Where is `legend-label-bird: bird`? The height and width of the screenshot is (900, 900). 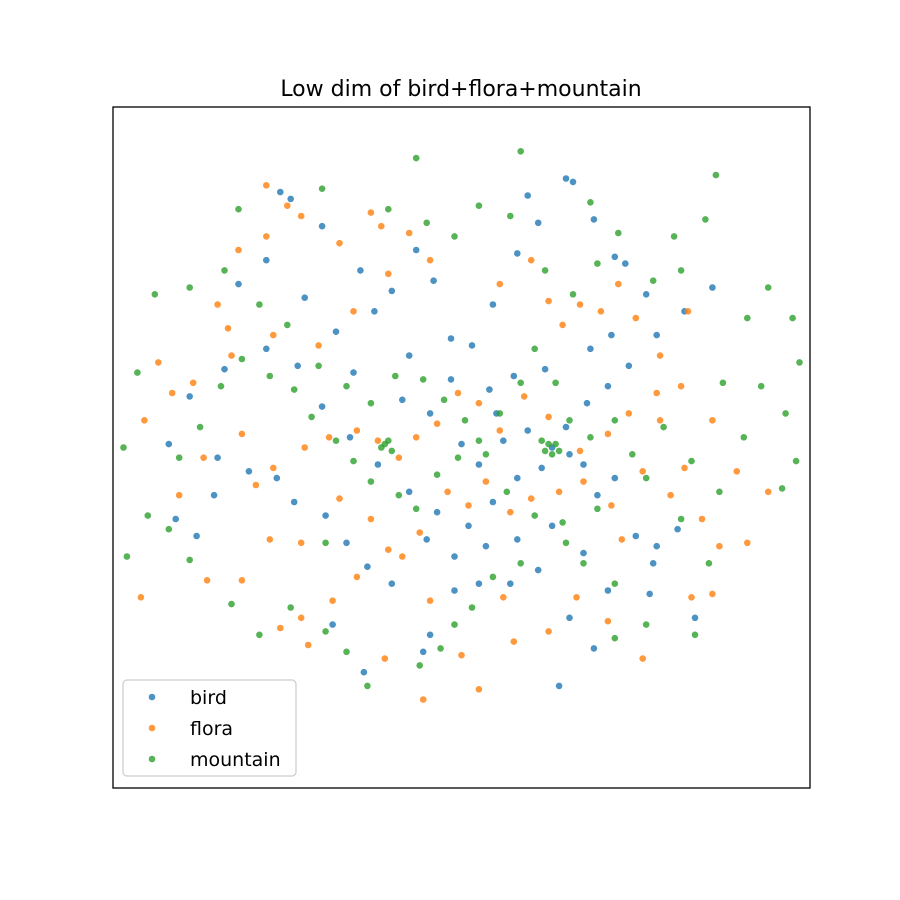
legend-label-bird: bird is located at coordinates (208, 698).